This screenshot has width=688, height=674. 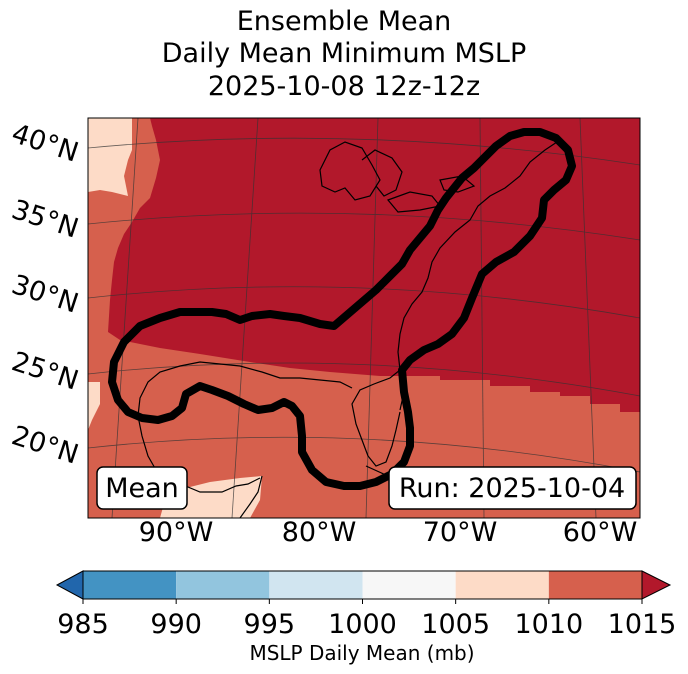 What do you see at coordinates (45, 143) in the screenshot?
I see `lat-label-40: 40°N` at bounding box center [45, 143].